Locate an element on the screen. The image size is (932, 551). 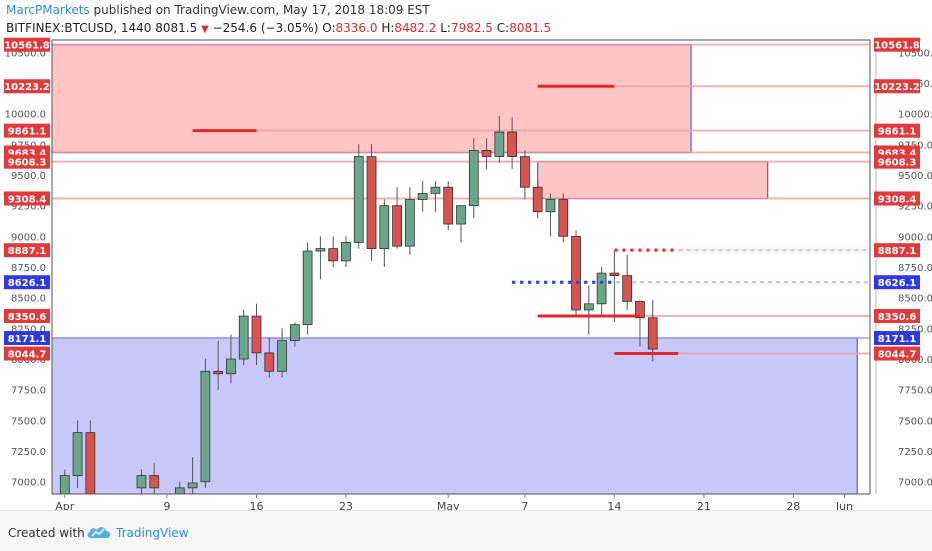
low-value: 7982.5 is located at coordinates (471, 28).